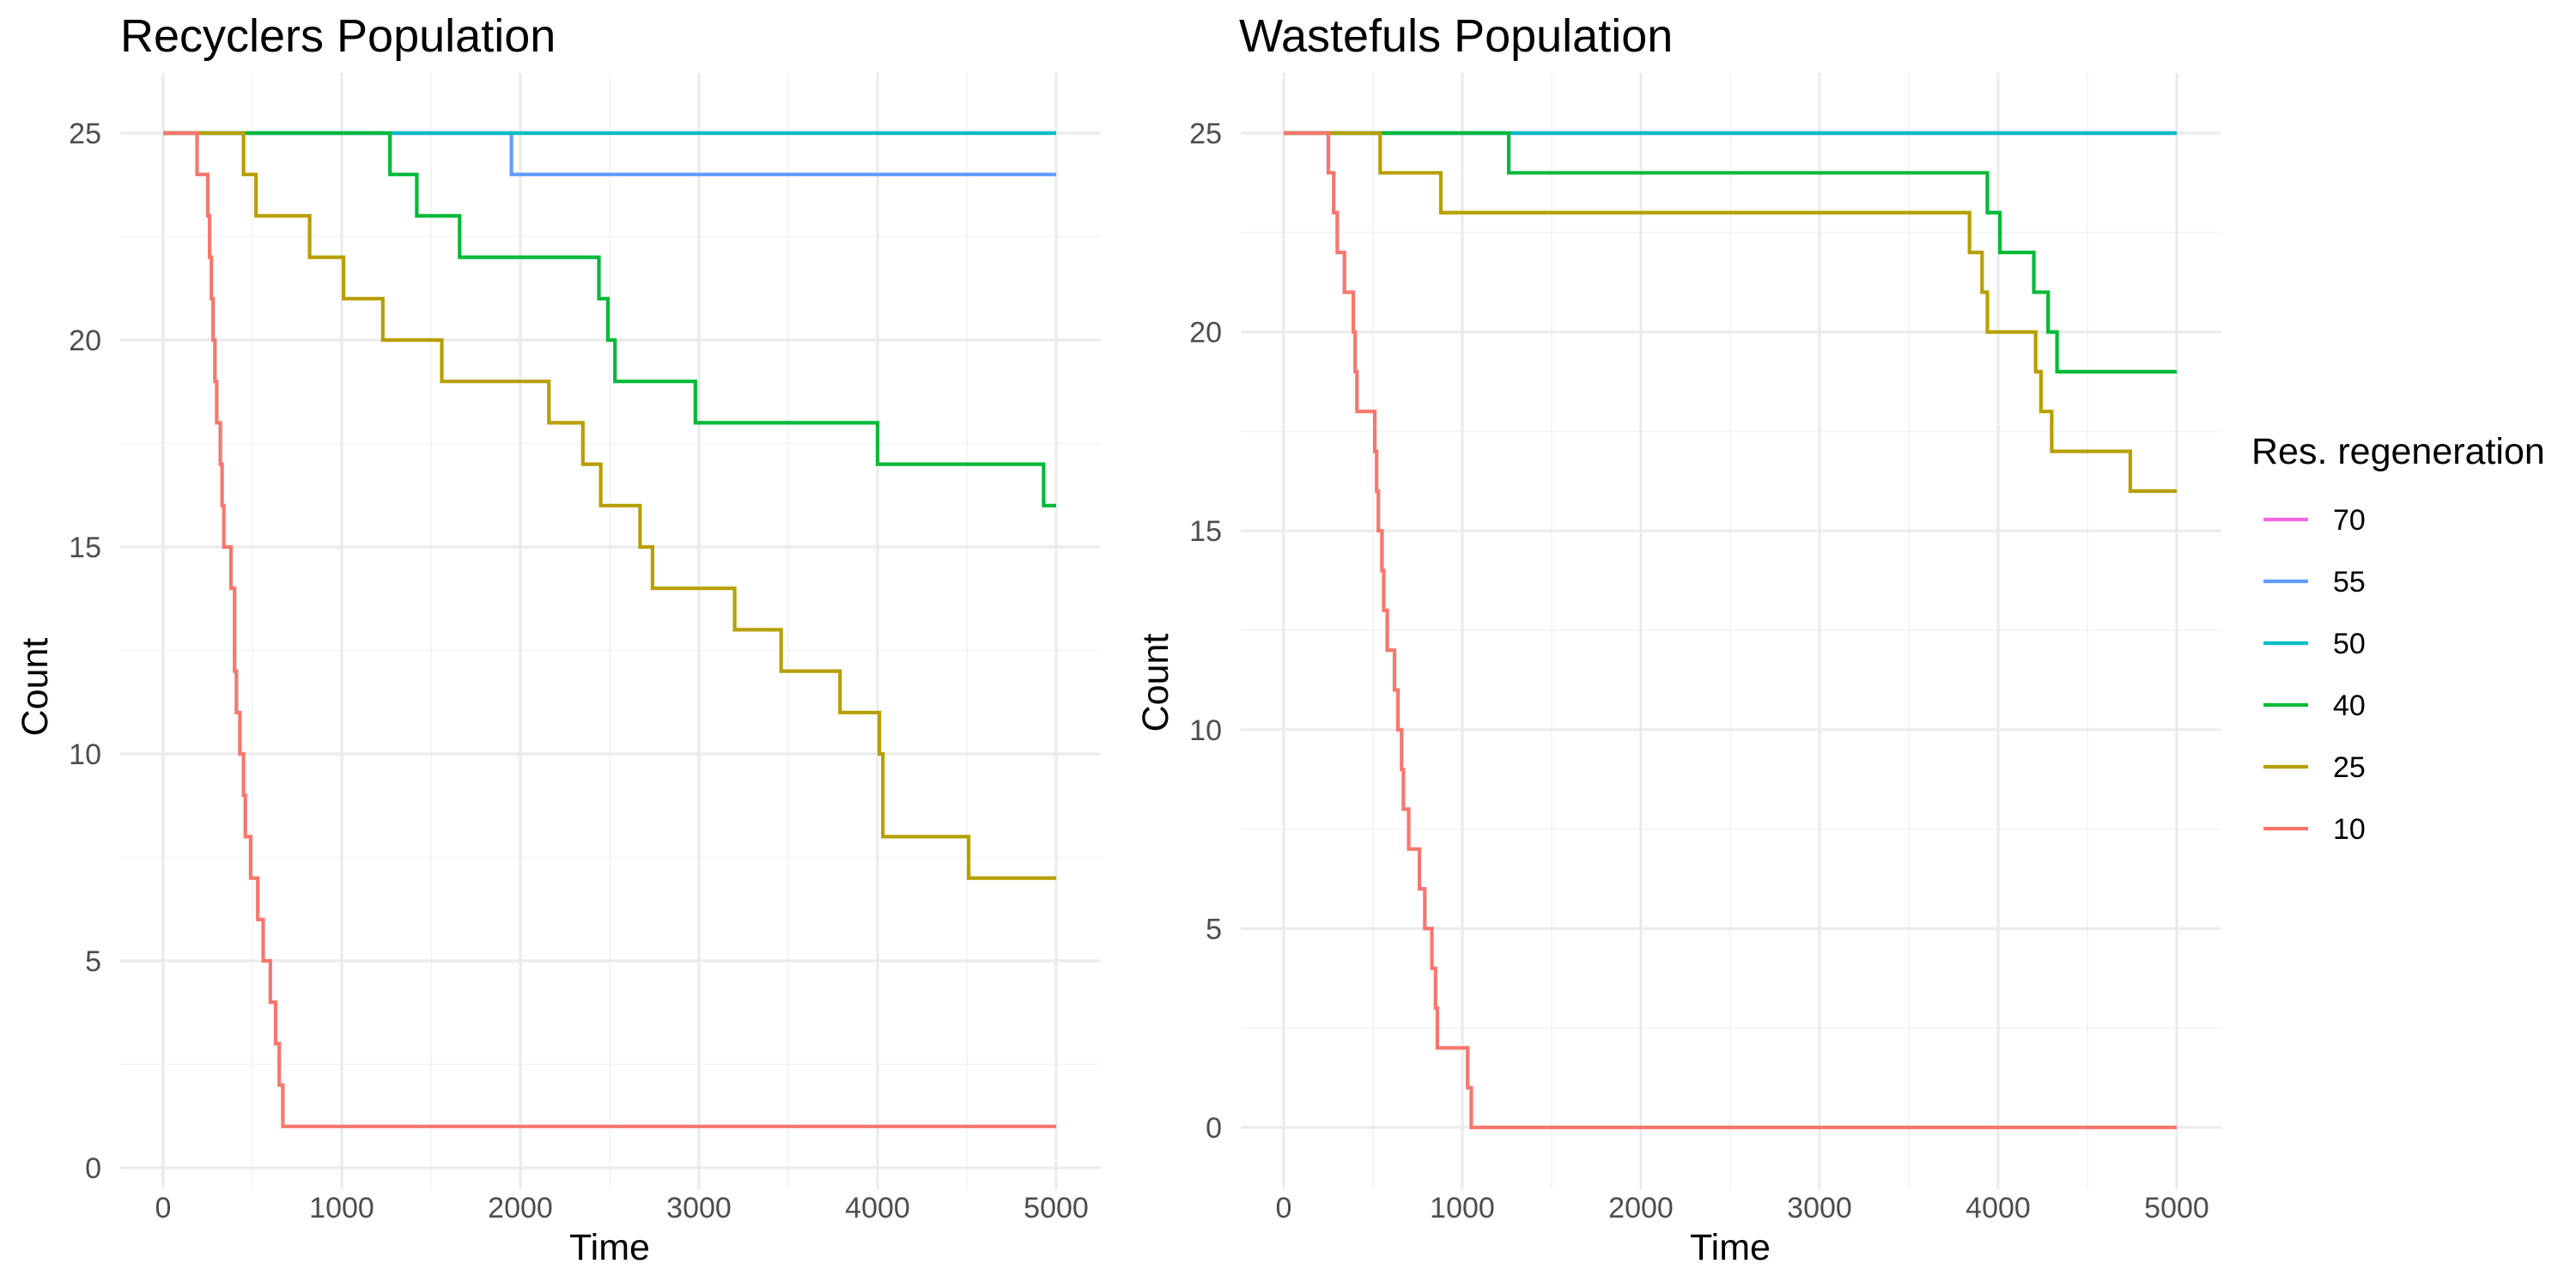 The height and width of the screenshot is (1288, 2576). What do you see at coordinates (85, 755) in the screenshot?
I see `recyclers-y-tick-label: 10` at bounding box center [85, 755].